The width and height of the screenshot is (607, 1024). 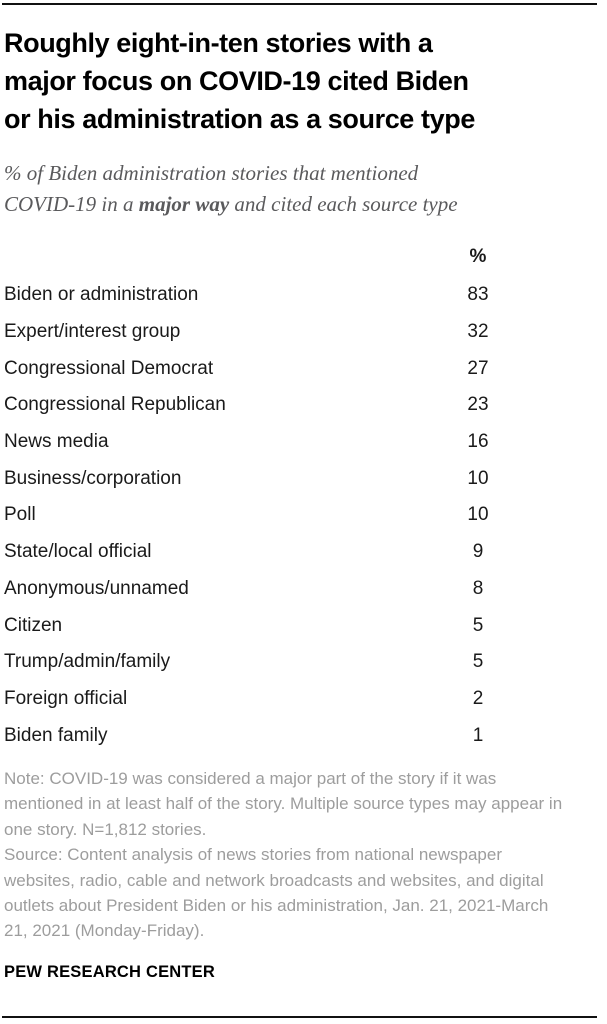 I want to click on percent-column-header: %, so click(x=478, y=256).